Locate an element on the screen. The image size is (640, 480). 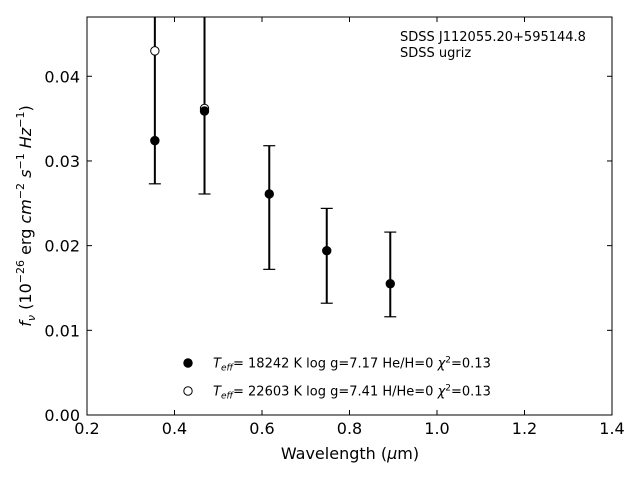
y-tick-label: 0.00 is located at coordinates (62, 415).